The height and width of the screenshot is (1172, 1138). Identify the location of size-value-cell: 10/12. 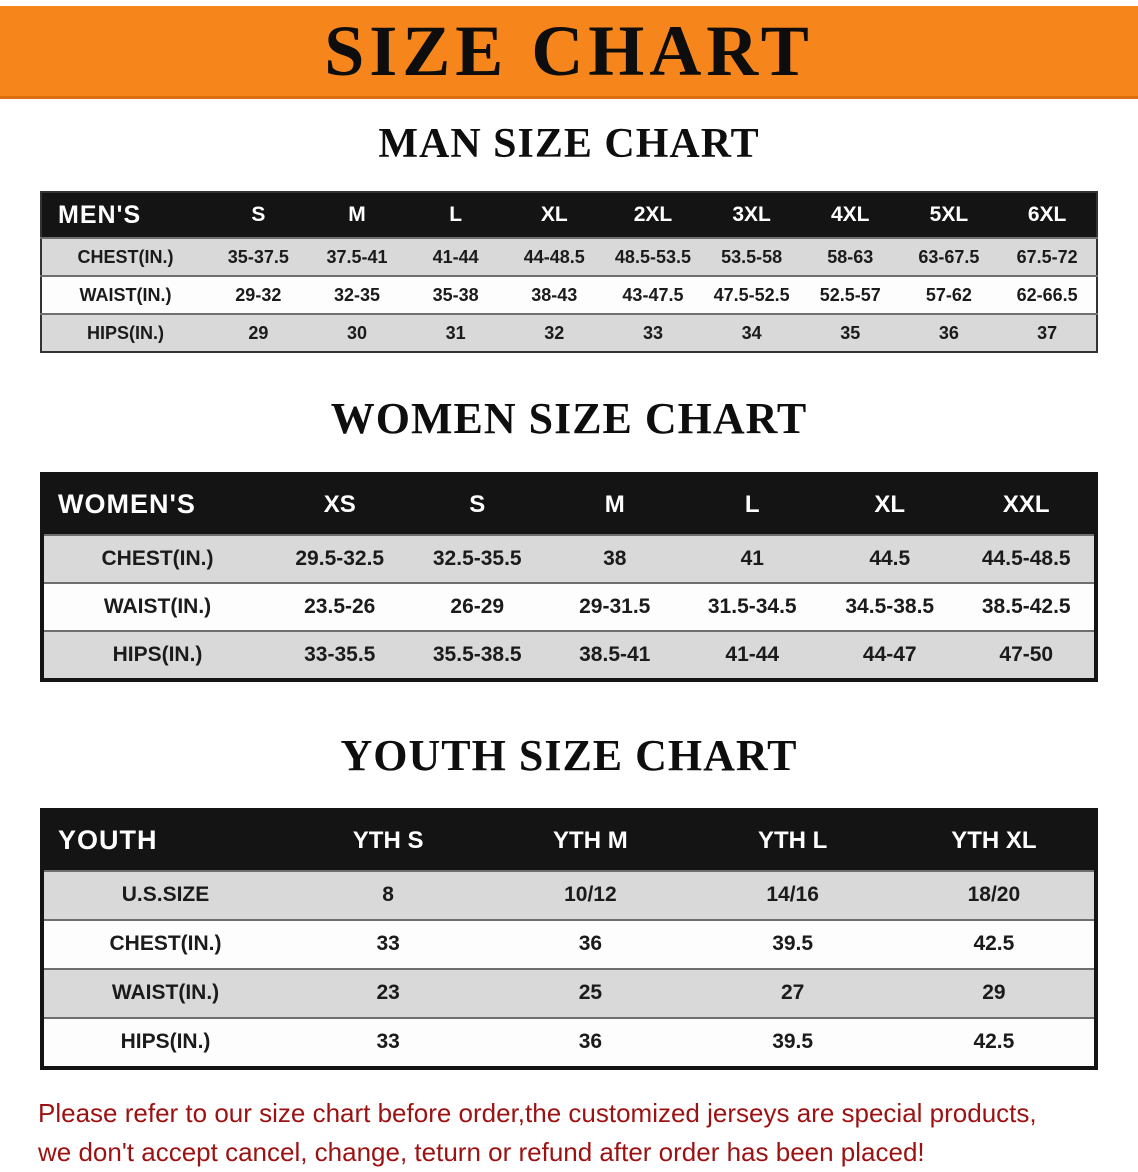
(590, 895).